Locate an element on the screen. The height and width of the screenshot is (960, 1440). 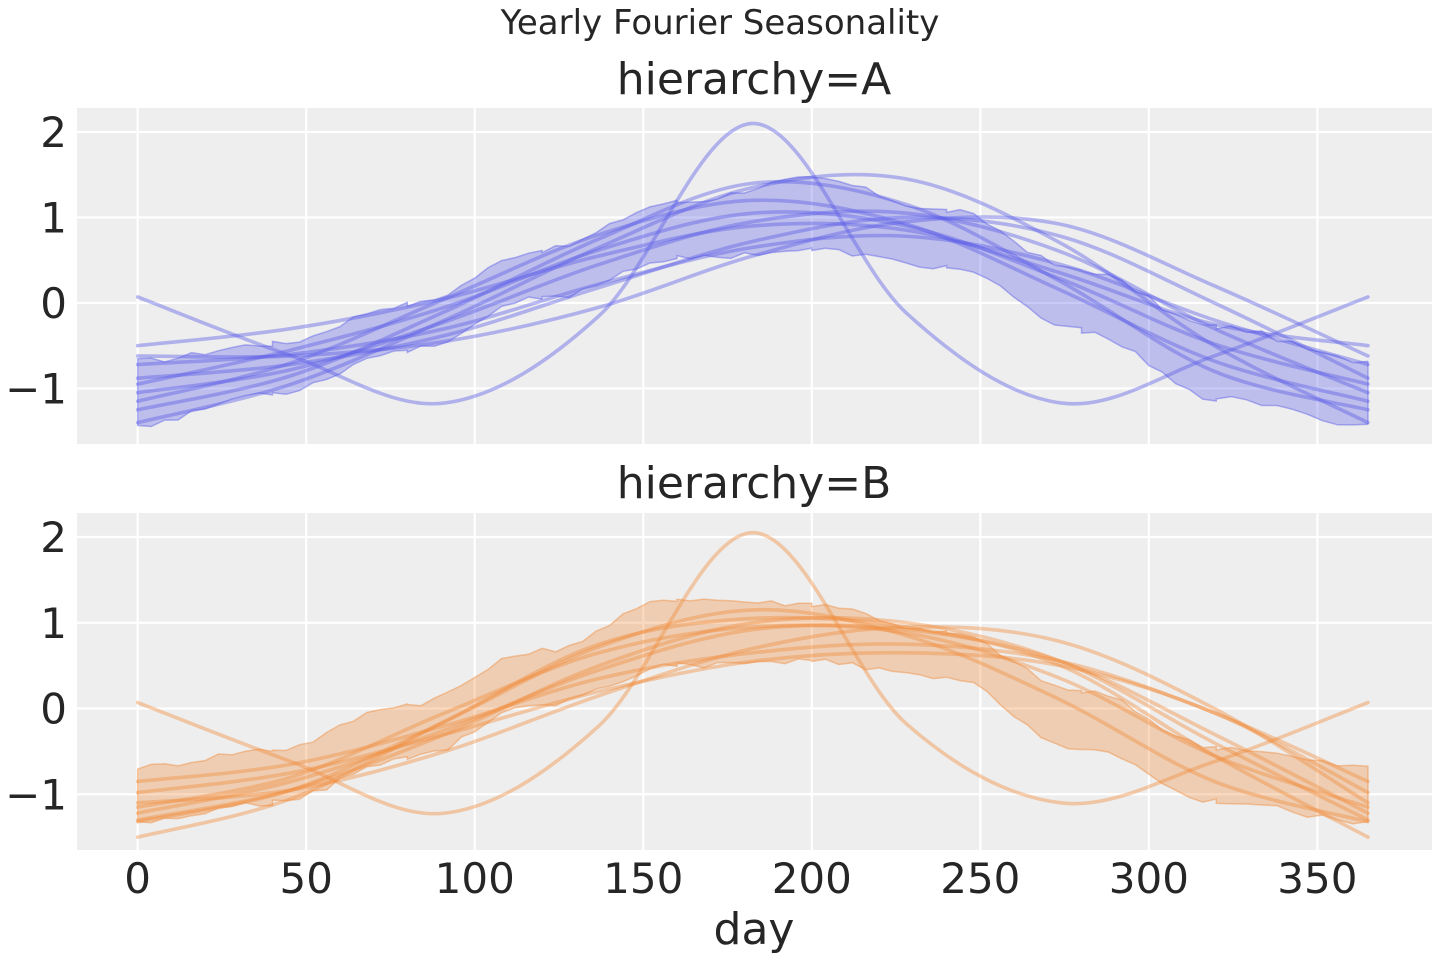
panel-b-title: hierarchy=B is located at coordinates (754, 483).